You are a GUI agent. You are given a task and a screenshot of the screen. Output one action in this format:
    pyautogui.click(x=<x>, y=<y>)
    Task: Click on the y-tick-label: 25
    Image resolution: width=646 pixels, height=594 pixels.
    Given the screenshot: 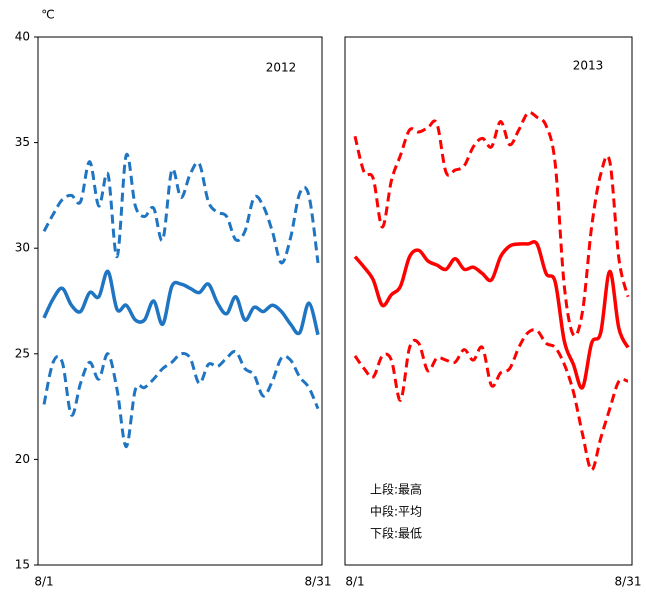 What is the action you would take?
    pyautogui.click(x=22, y=353)
    